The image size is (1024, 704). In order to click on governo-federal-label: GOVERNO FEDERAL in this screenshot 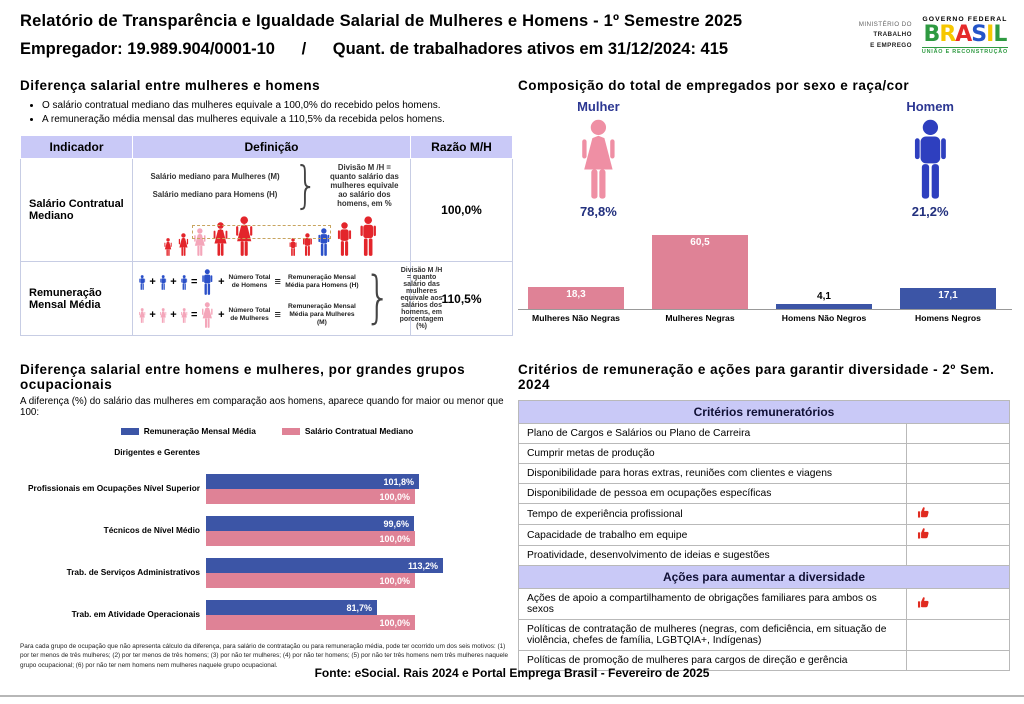, I will do `click(965, 19)`.